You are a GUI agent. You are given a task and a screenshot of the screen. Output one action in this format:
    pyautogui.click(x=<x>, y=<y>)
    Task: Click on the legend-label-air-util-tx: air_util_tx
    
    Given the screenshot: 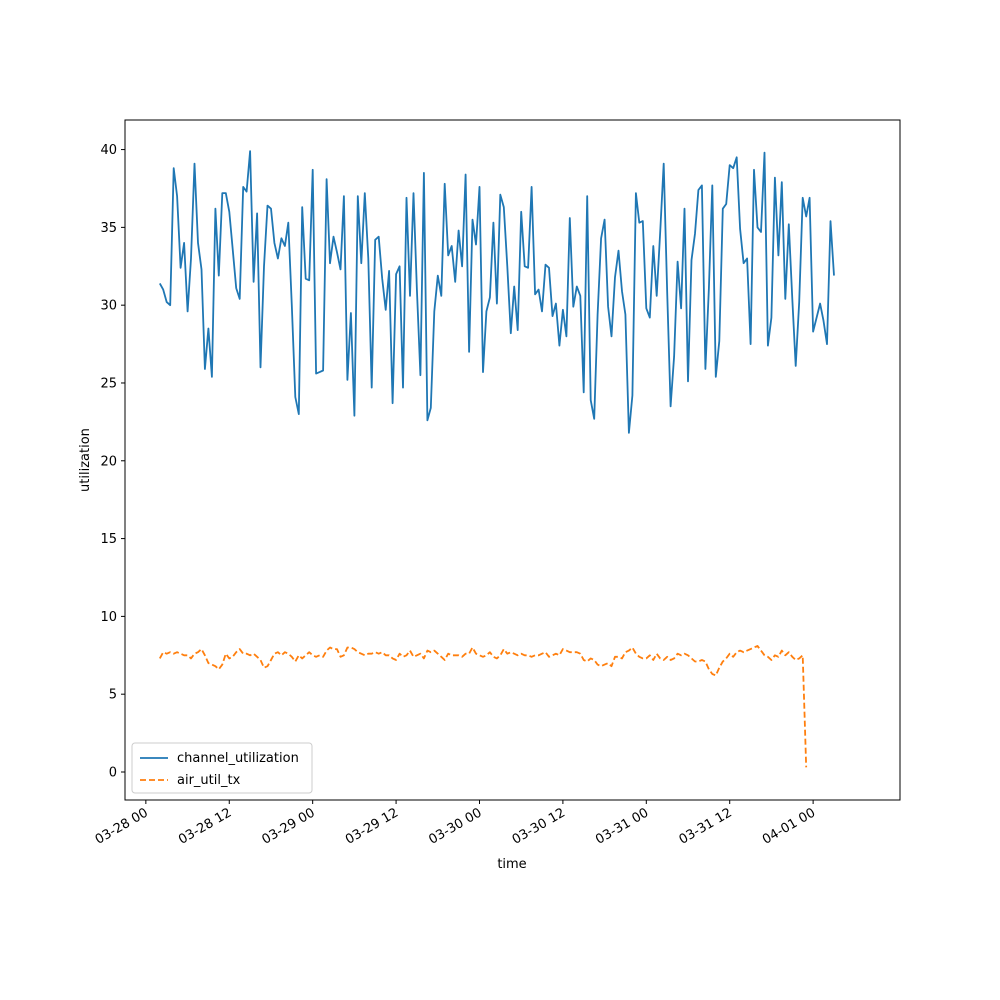 What is the action you would take?
    pyautogui.click(x=209, y=780)
    